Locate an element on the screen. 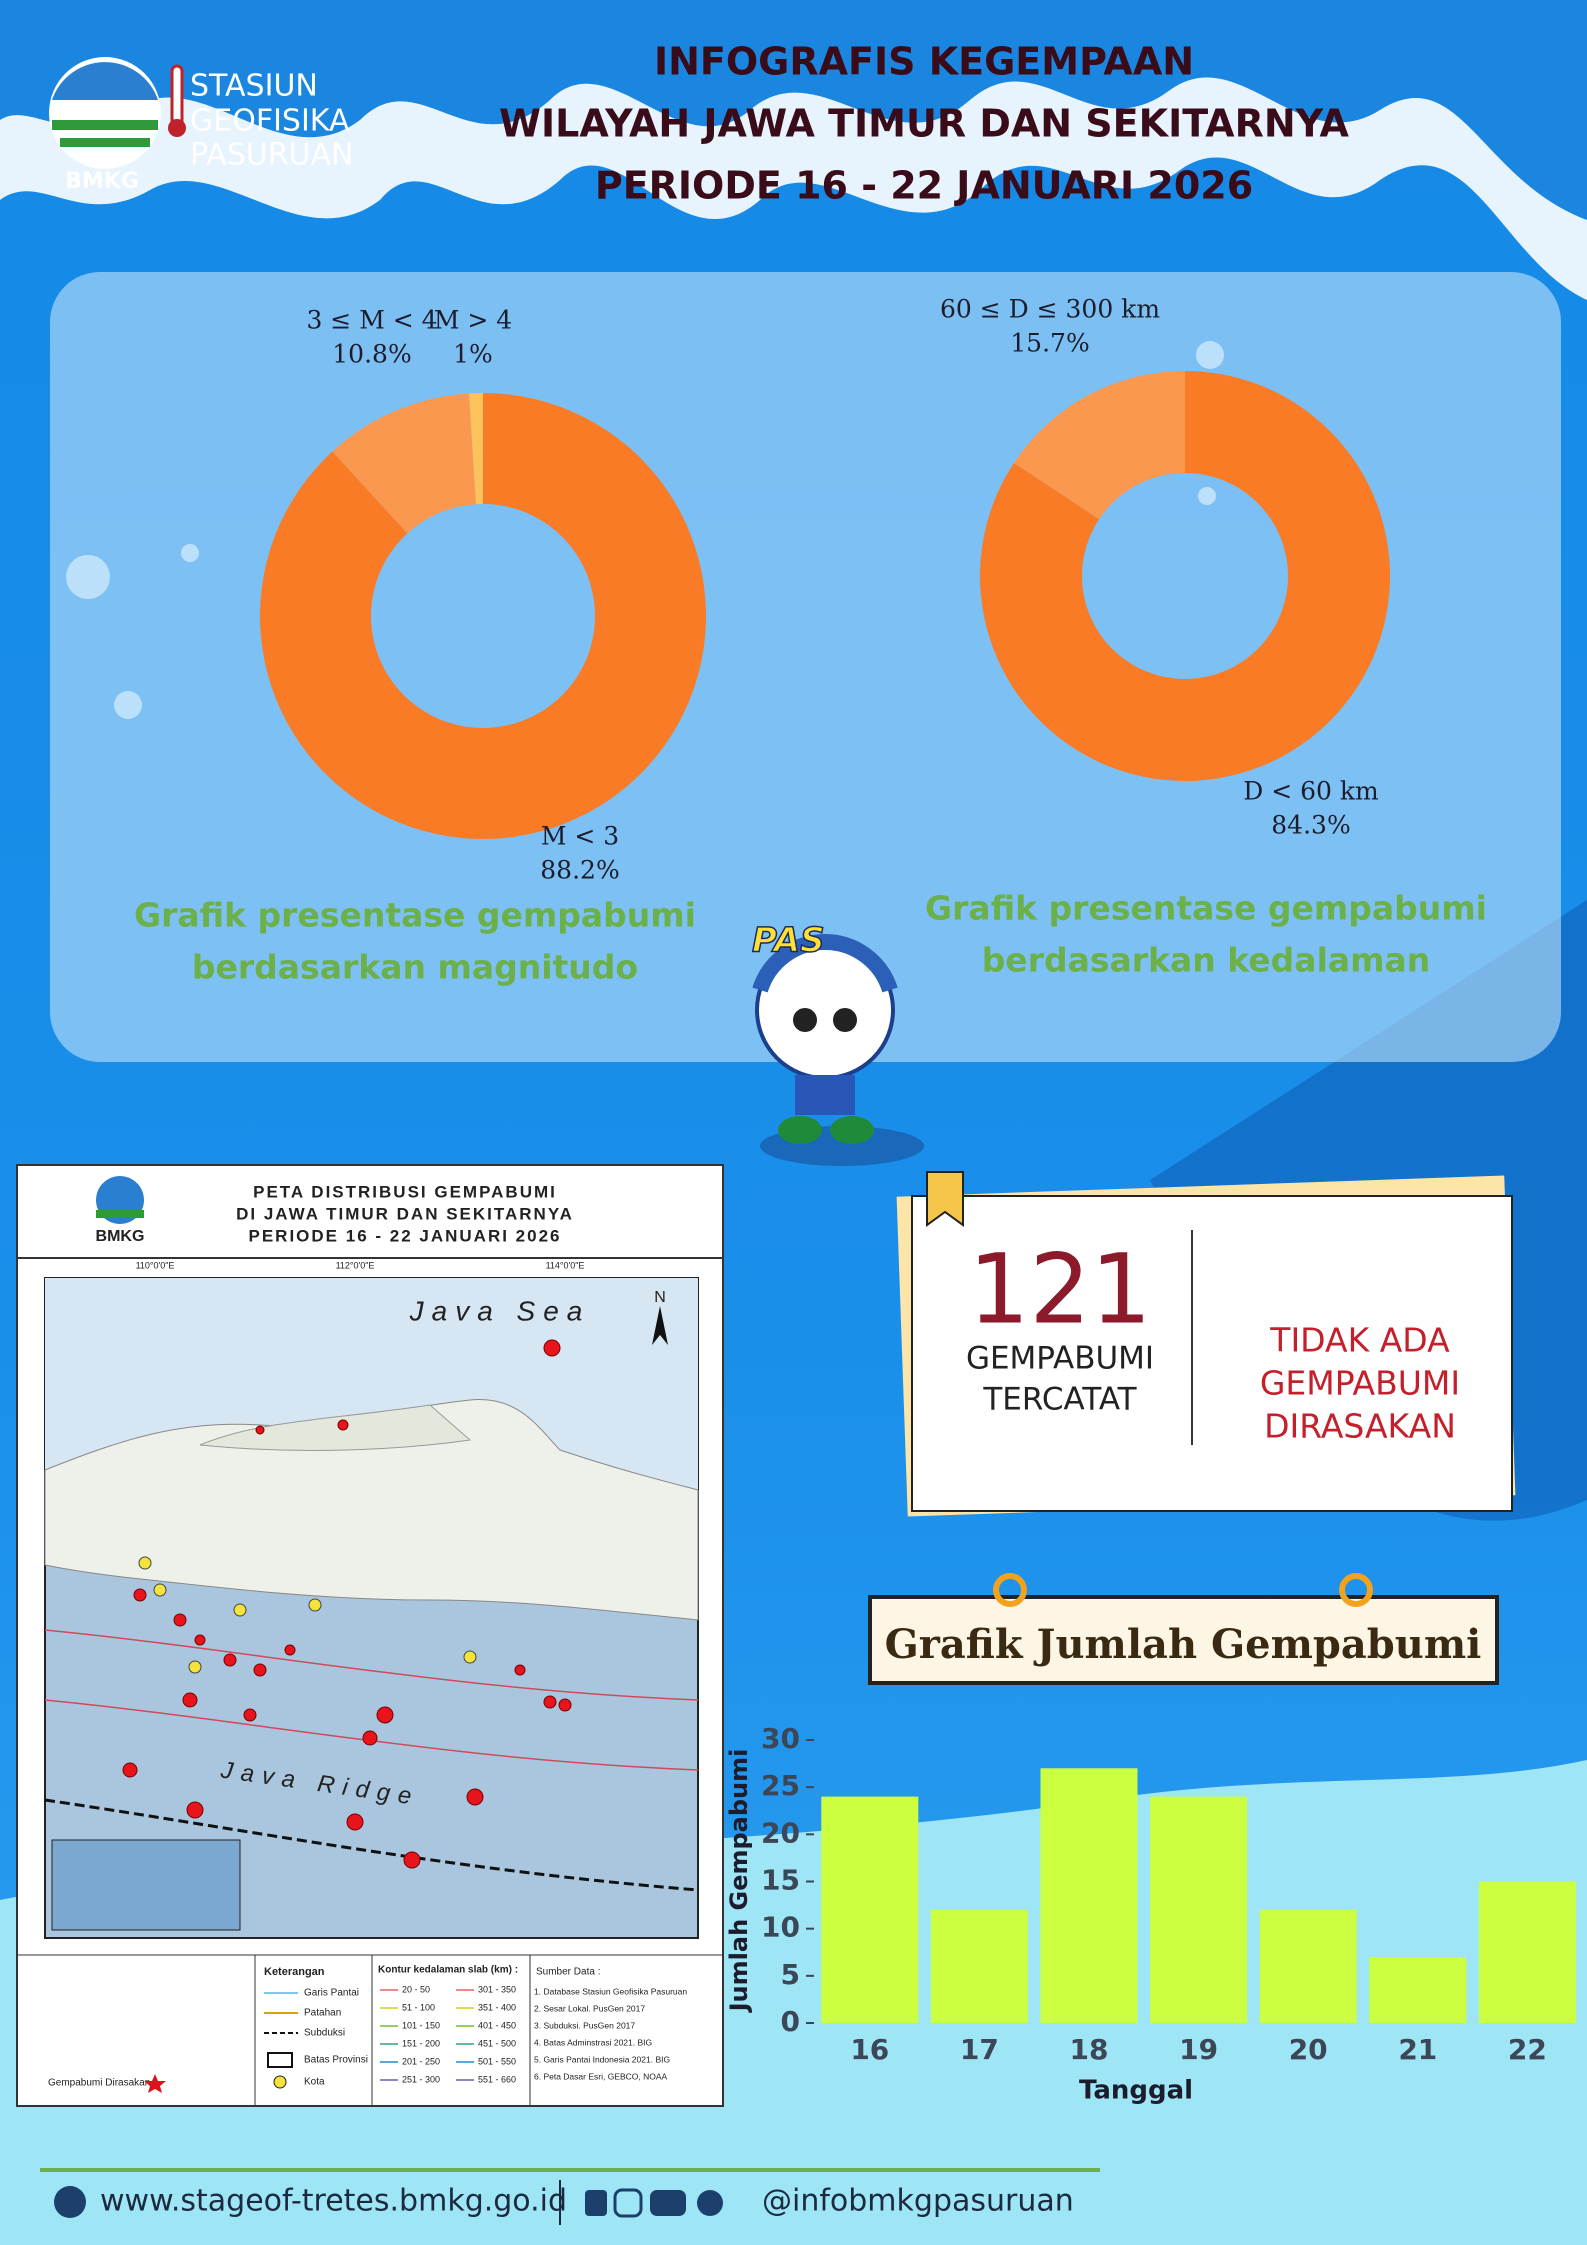 Image resolution: width=1587 pixels, height=2245 pixels. title-line: PERIODE 16 - 22 JANUARI 2026 is located at coordinates (924, 186).